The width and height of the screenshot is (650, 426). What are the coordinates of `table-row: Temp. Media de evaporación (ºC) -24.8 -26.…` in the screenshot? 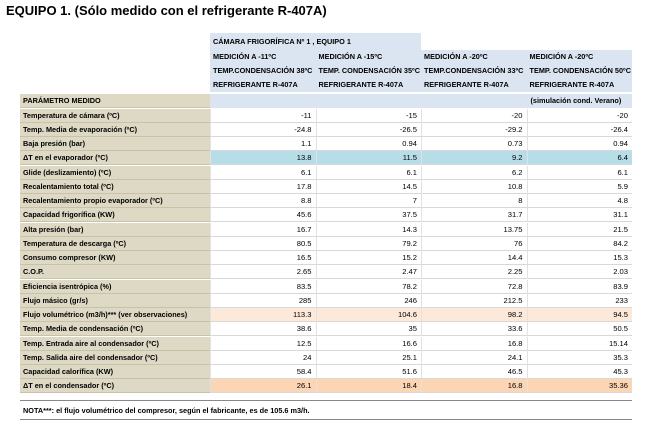 It's located at (326, 129).